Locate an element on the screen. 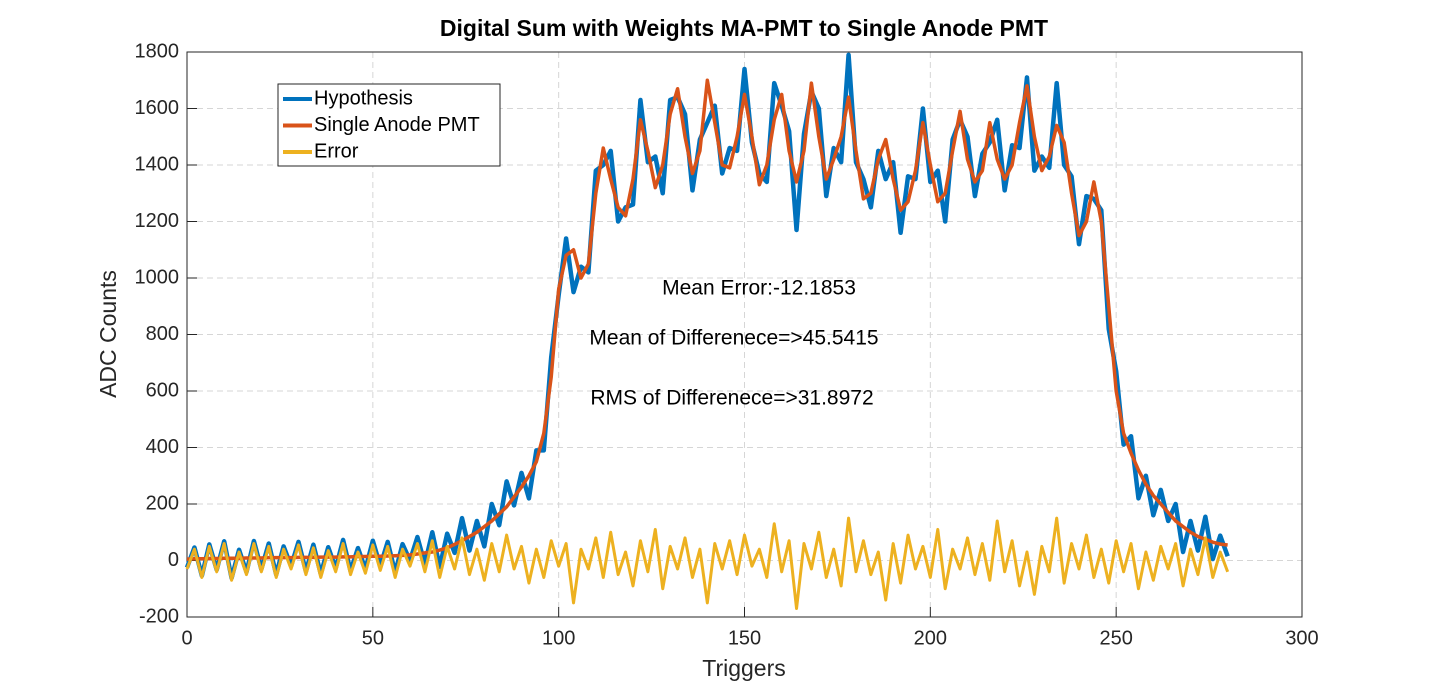  annotation: RMS of Differenece=>31.8972 is located at coordinates (731, 398).